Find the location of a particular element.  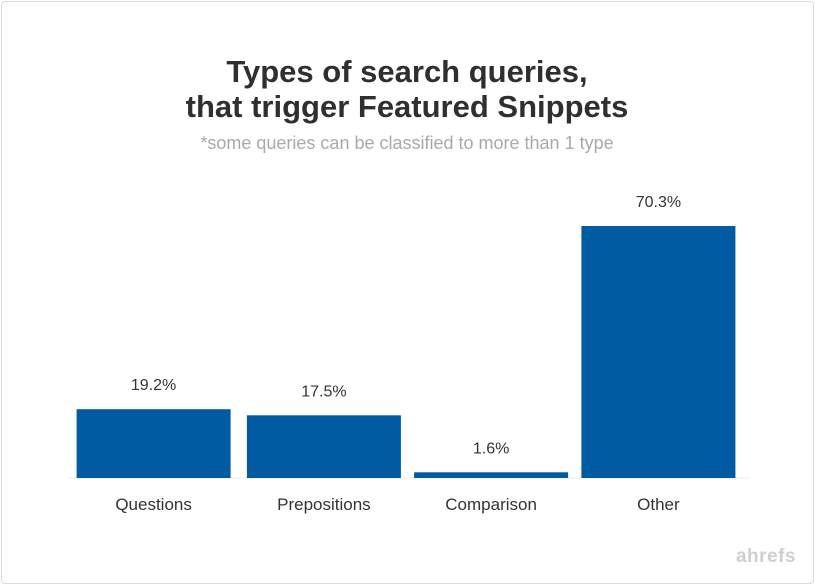

bar-other is located at coordinates (658, 352).